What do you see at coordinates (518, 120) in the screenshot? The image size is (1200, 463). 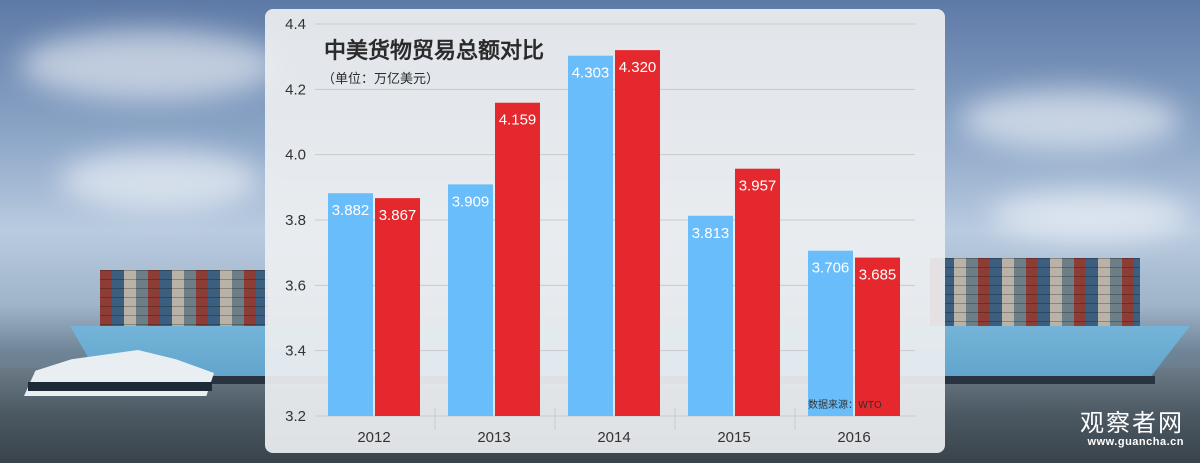 I see `data-label-2013-series-2: 4.159` at bounding box center [518, 120].